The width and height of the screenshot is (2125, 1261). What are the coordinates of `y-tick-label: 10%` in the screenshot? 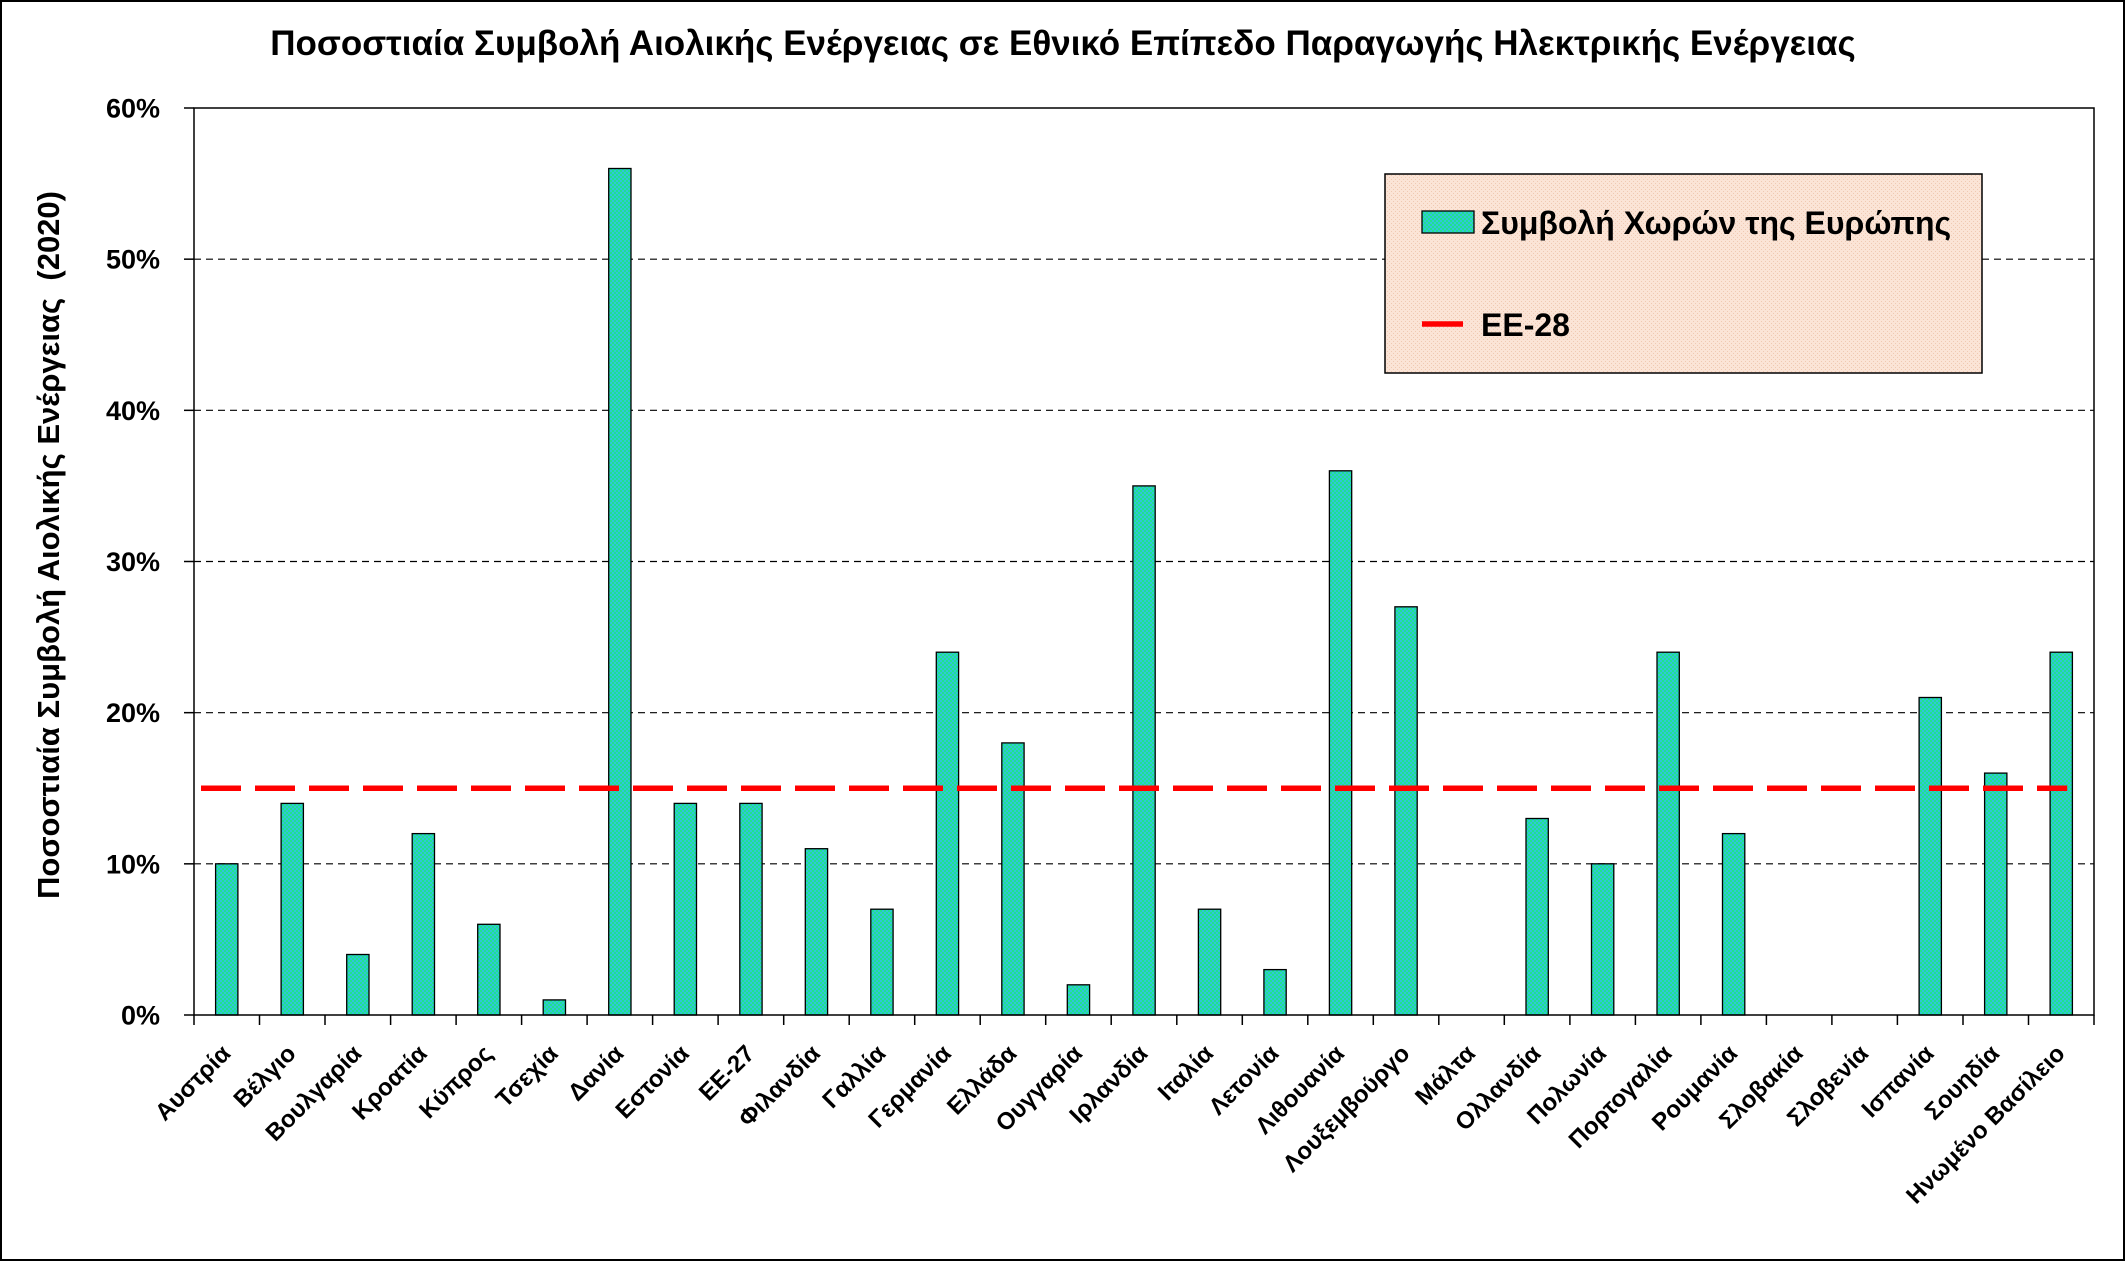 It's located at (133, 864).